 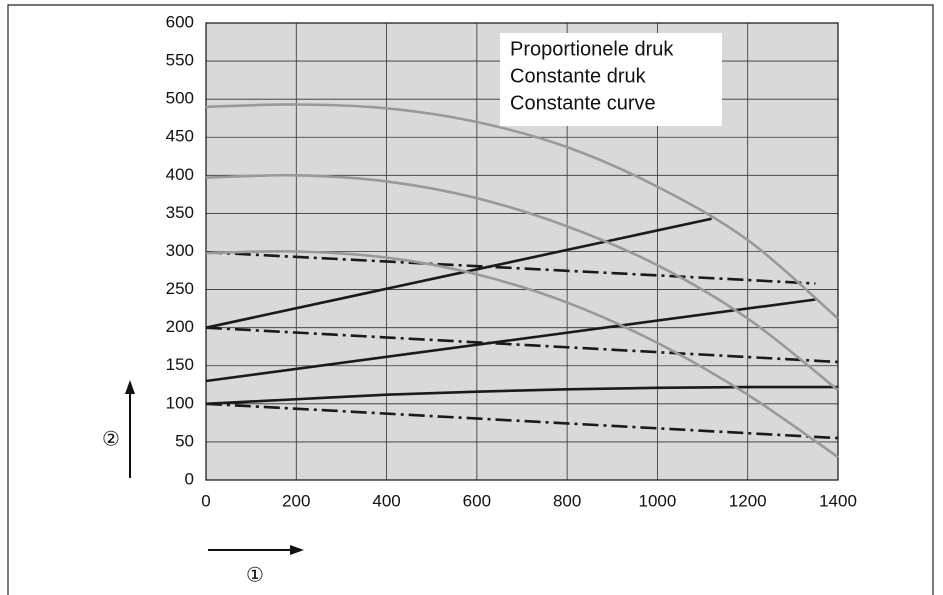 I want to click on y-tick-label: 400, so click(x=180, y=174).